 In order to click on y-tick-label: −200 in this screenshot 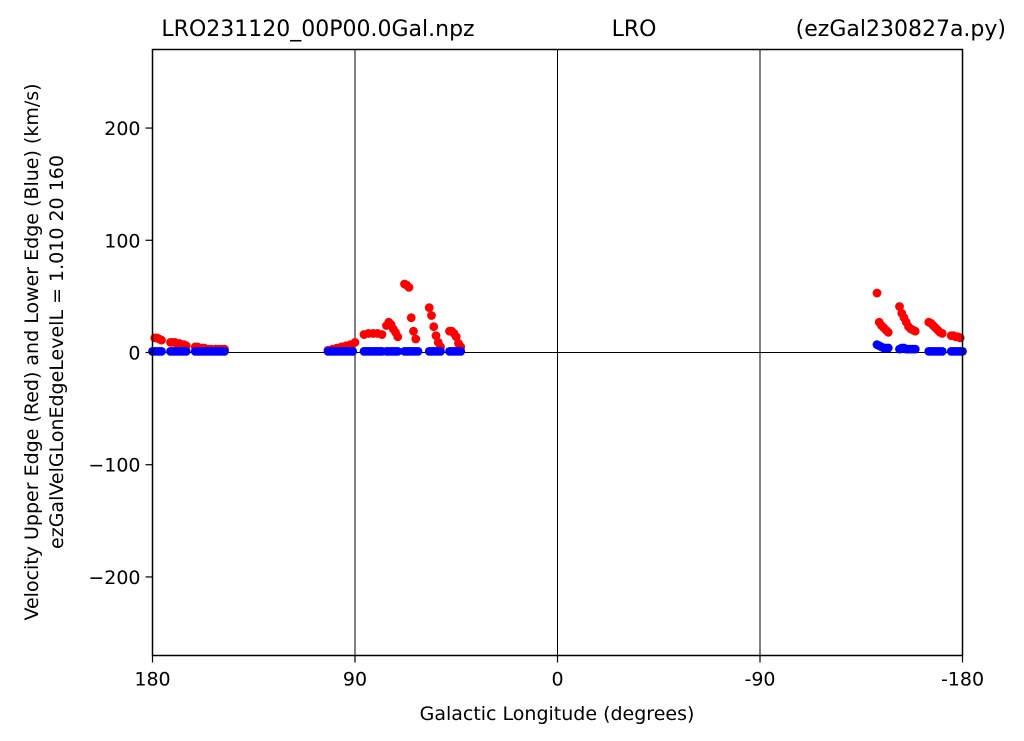, I will do `click(114, 578)`.